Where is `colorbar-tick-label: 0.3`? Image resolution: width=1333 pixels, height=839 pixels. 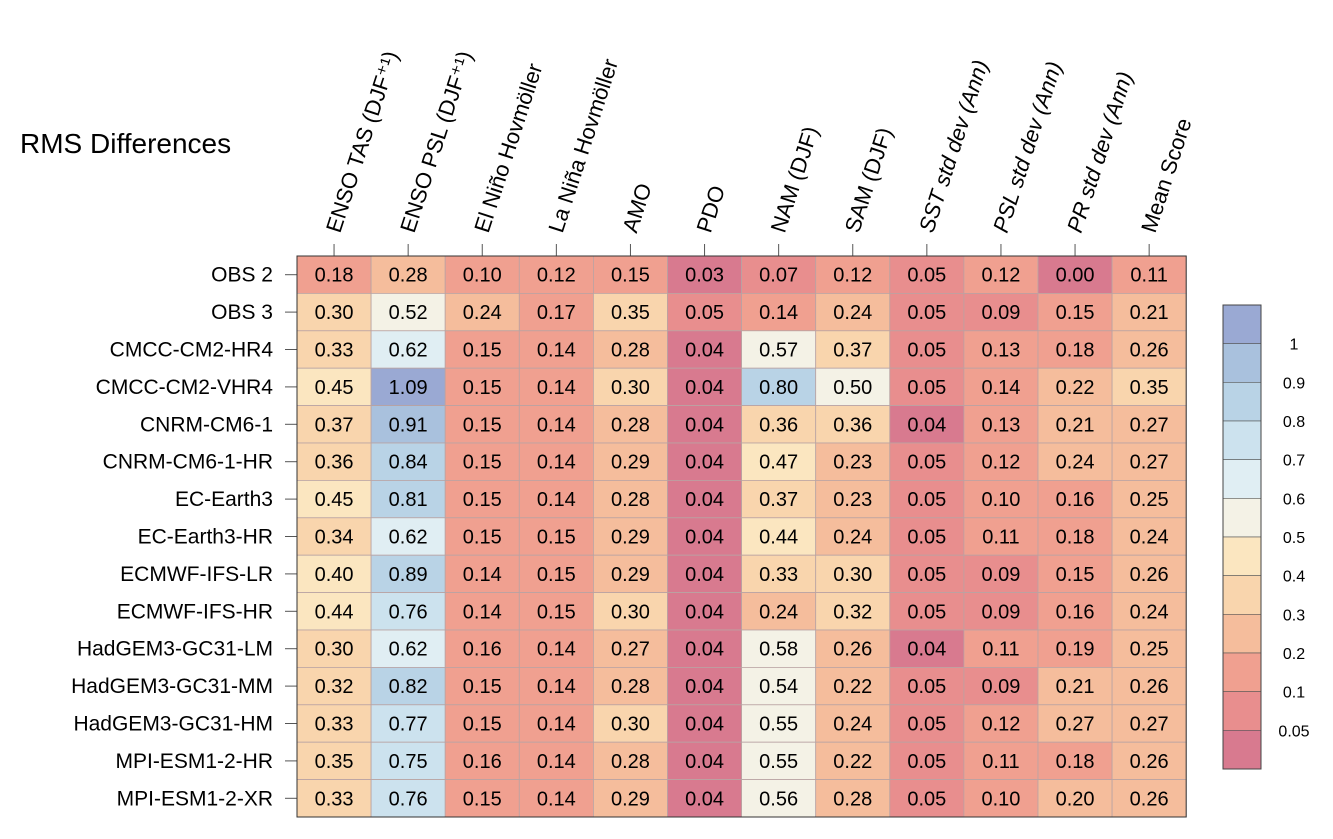
colorbar-tick-label: 0.3 is located at coordinates (1294, 615).